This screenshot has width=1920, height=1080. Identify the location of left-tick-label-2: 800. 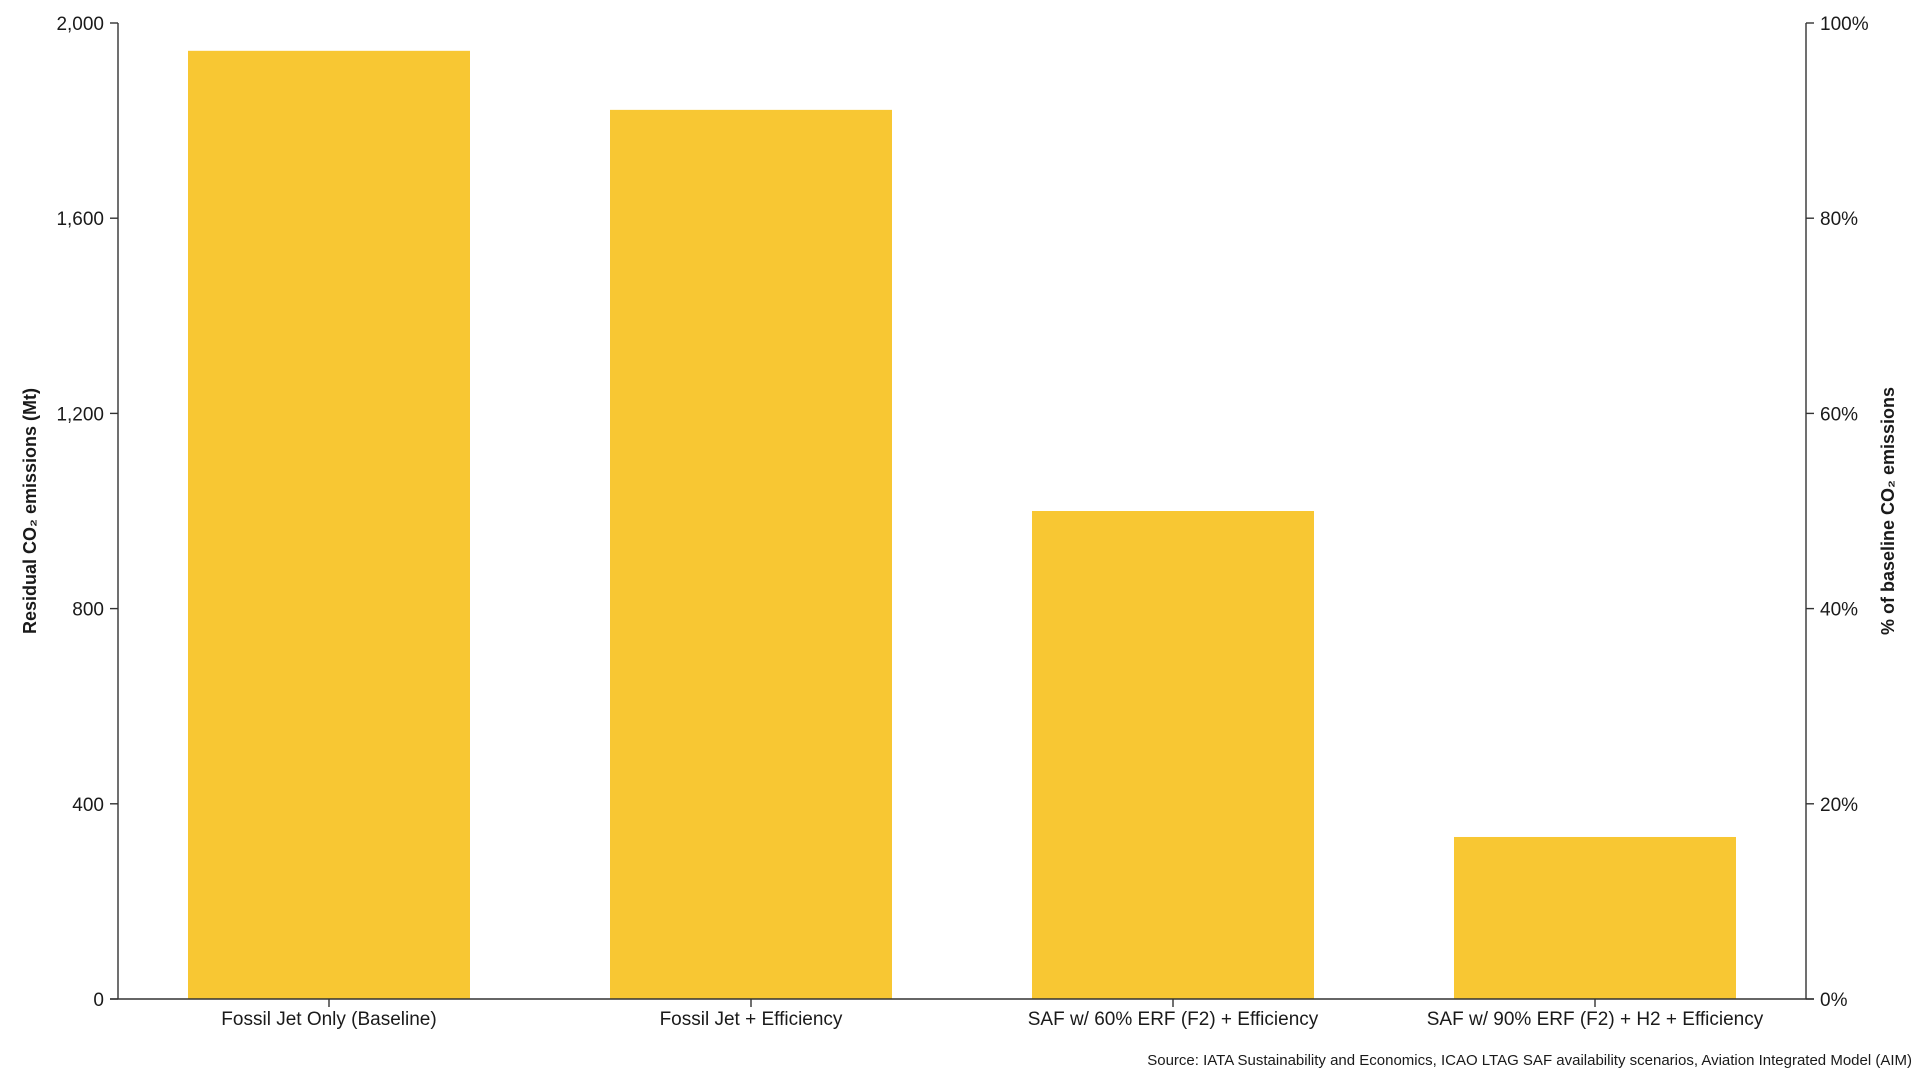
(88, 610).